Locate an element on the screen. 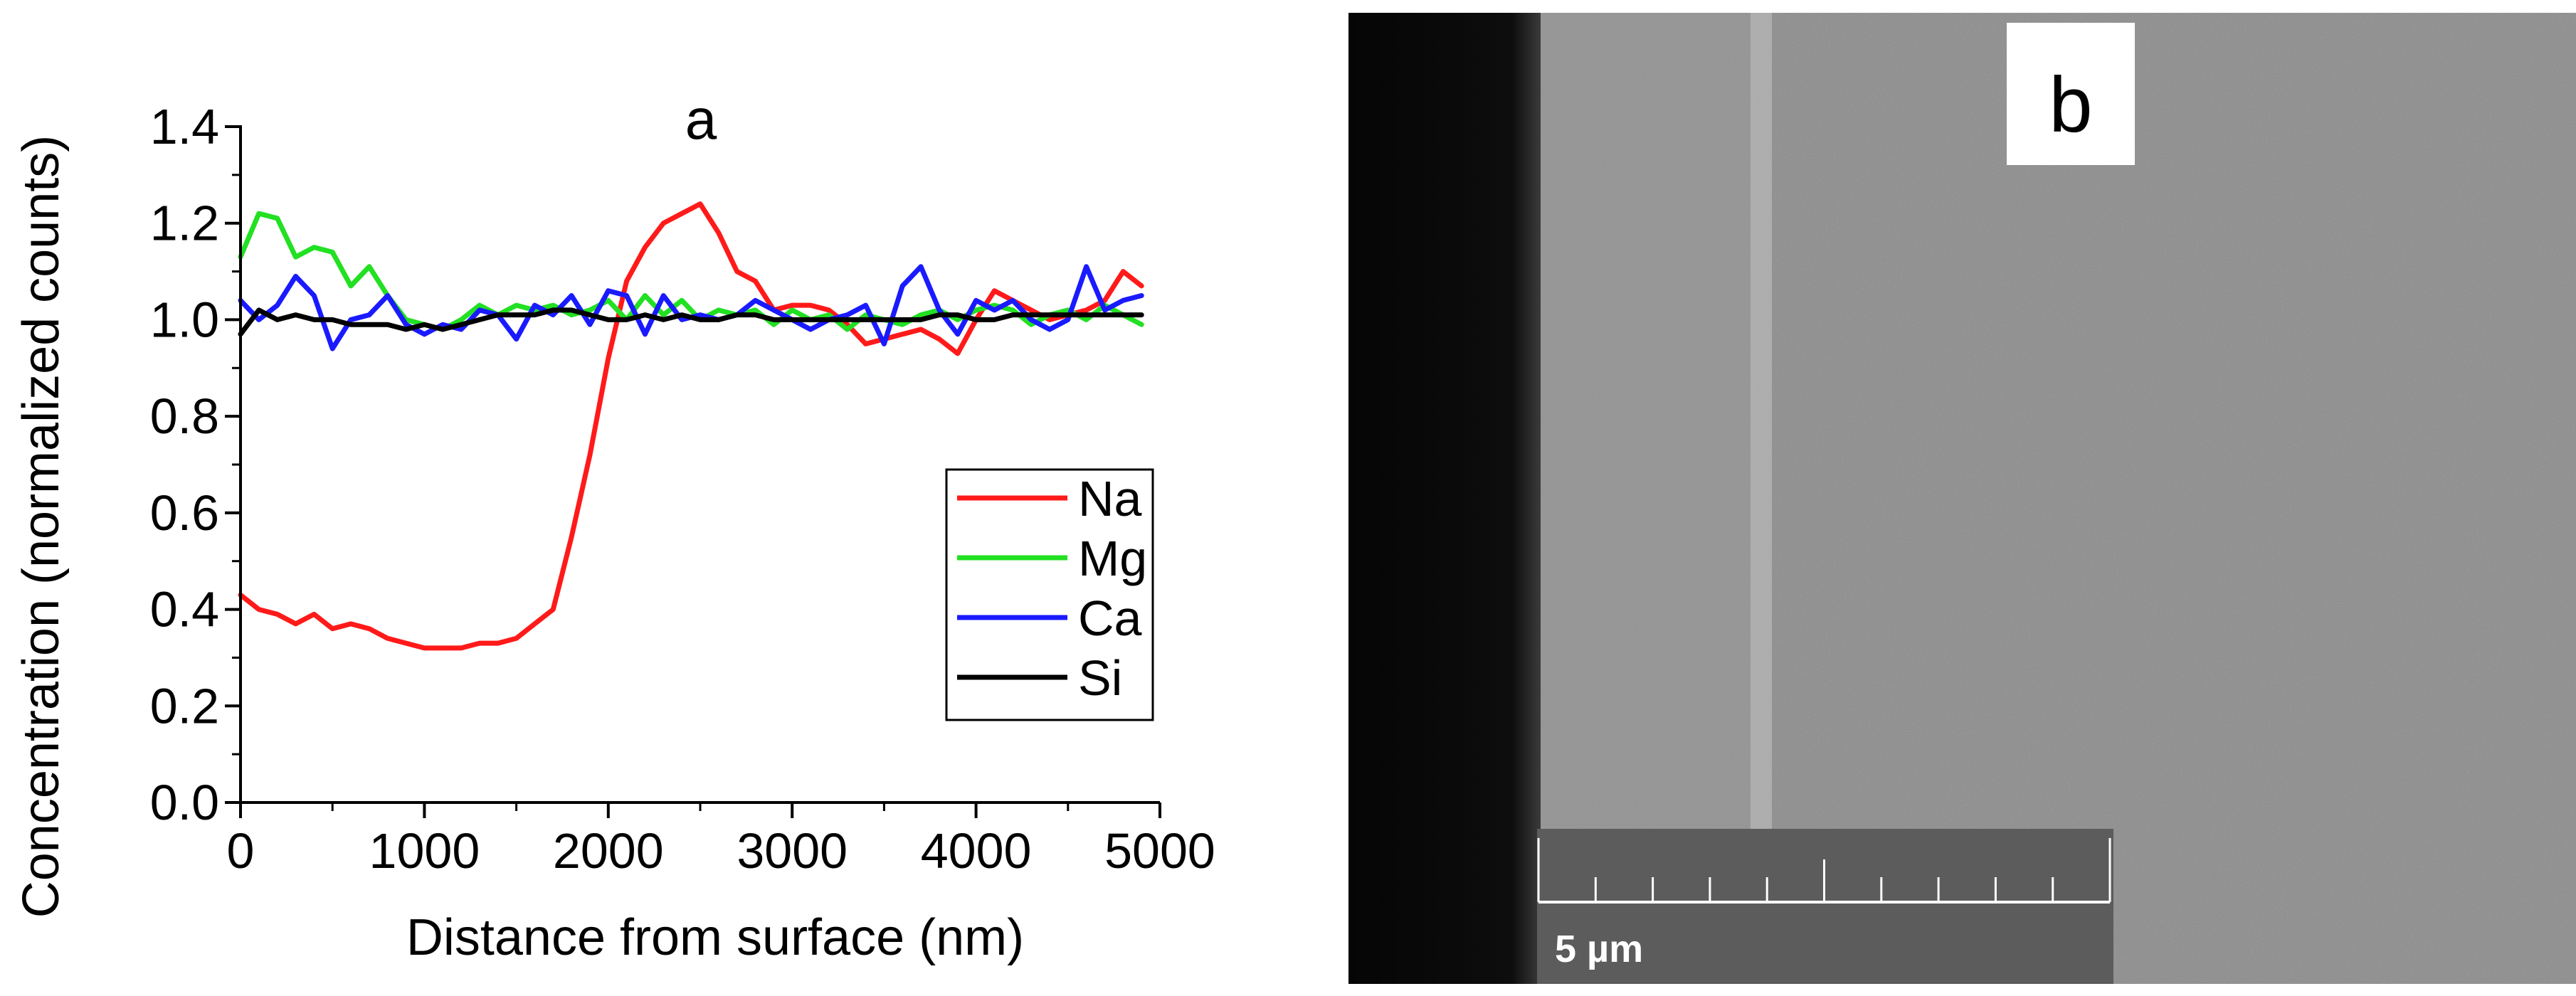 Image resolution: width=2576 pixels, height=996 pixels. scale-bar: 5 µm is located at coordinates (1825, 906).